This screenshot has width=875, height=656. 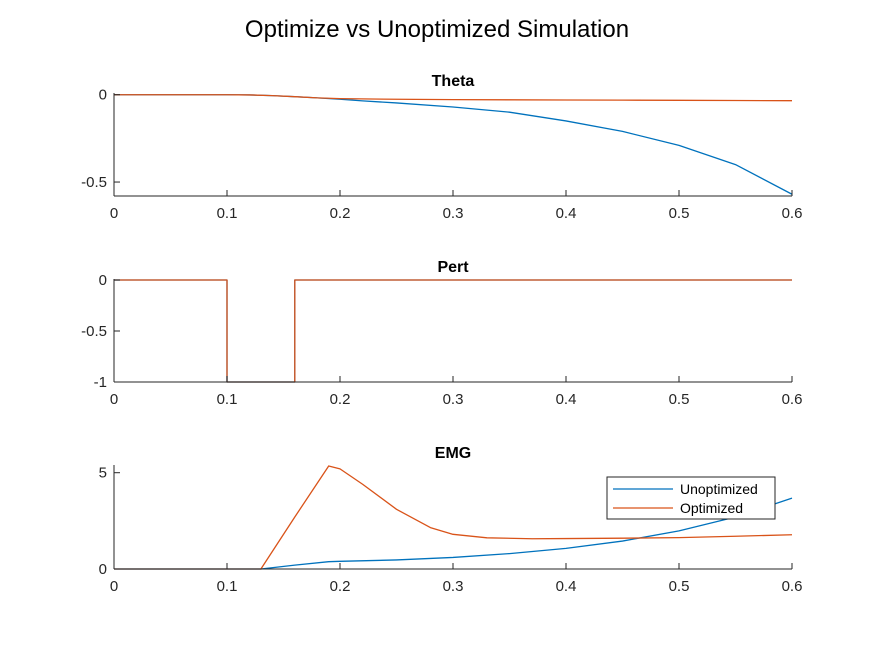 I want to click on x-tick-label-pert: 0.5, so click(x=679, y=399).